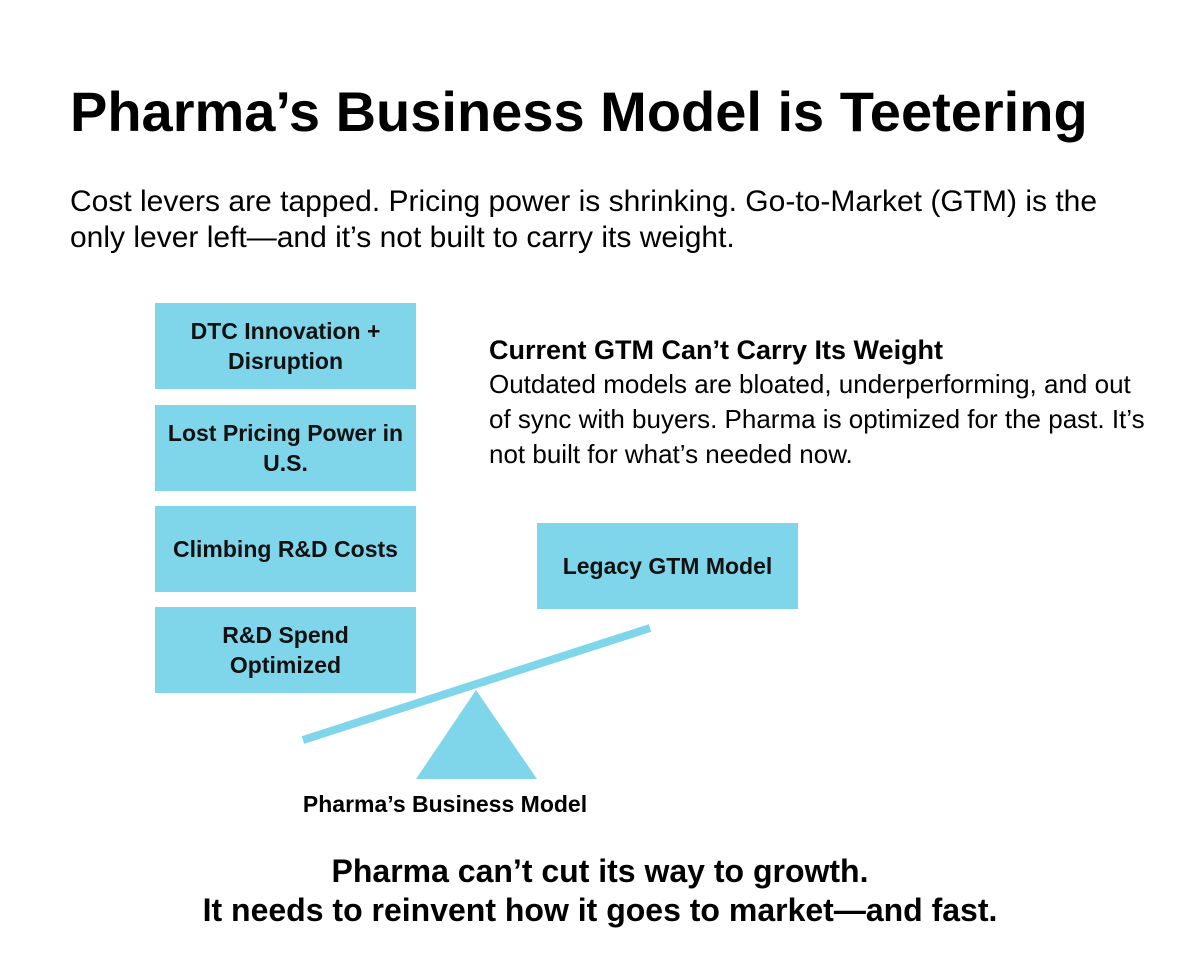  Describe the element at coordinates (285, 549) in the screenshot. I see `pressure-box-rnd-costs: Climbing R&D Costs` at that location.